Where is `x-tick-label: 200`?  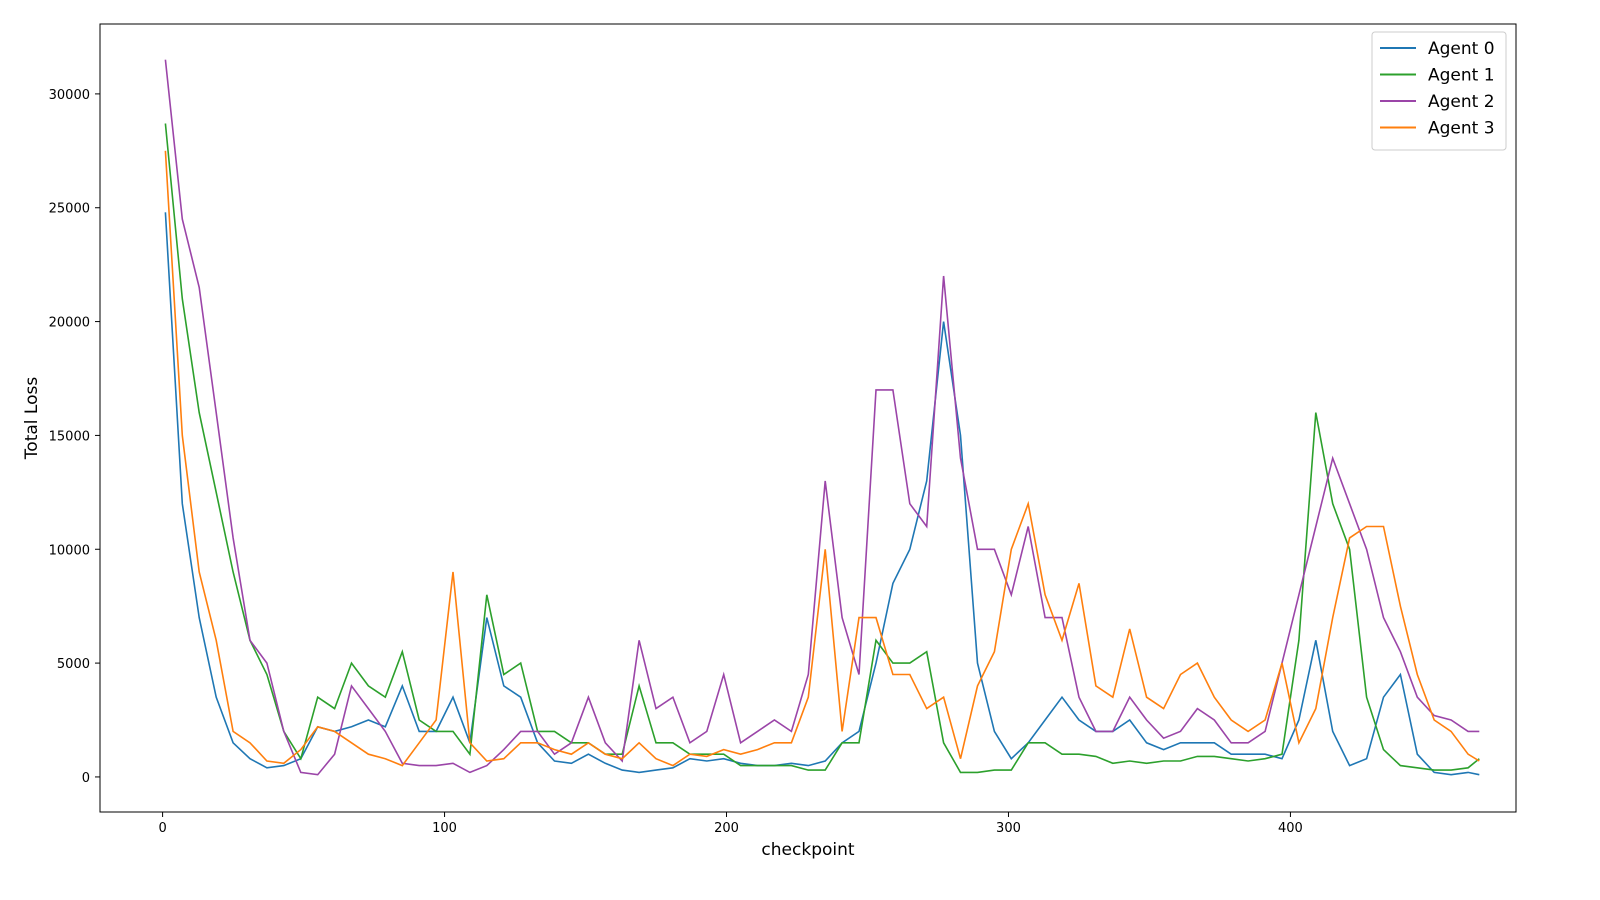
x-tick-label: 200 is located at coordinates (726, 828).